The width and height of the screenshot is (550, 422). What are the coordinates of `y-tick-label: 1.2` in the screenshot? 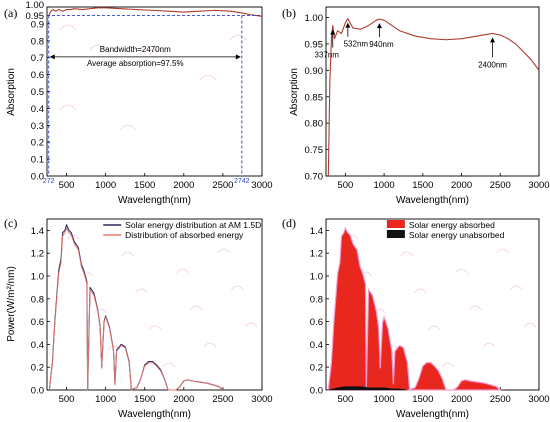 It's located at (37, 254).